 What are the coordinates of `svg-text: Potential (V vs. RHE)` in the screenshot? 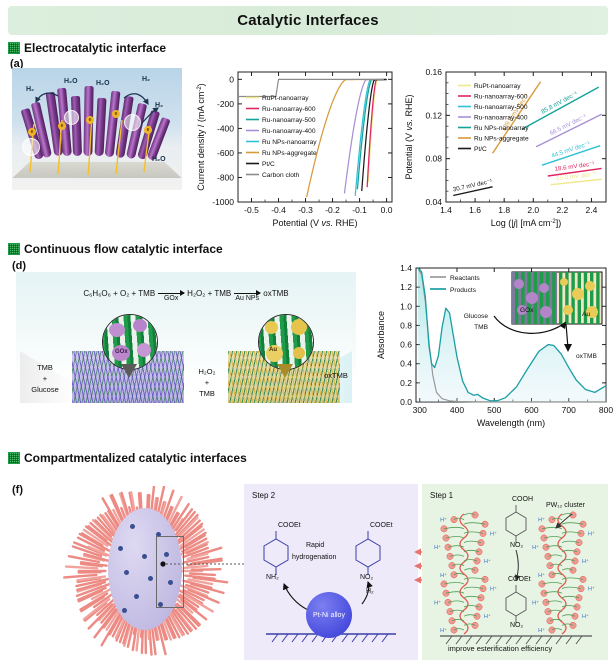 It's located at (409, 136).